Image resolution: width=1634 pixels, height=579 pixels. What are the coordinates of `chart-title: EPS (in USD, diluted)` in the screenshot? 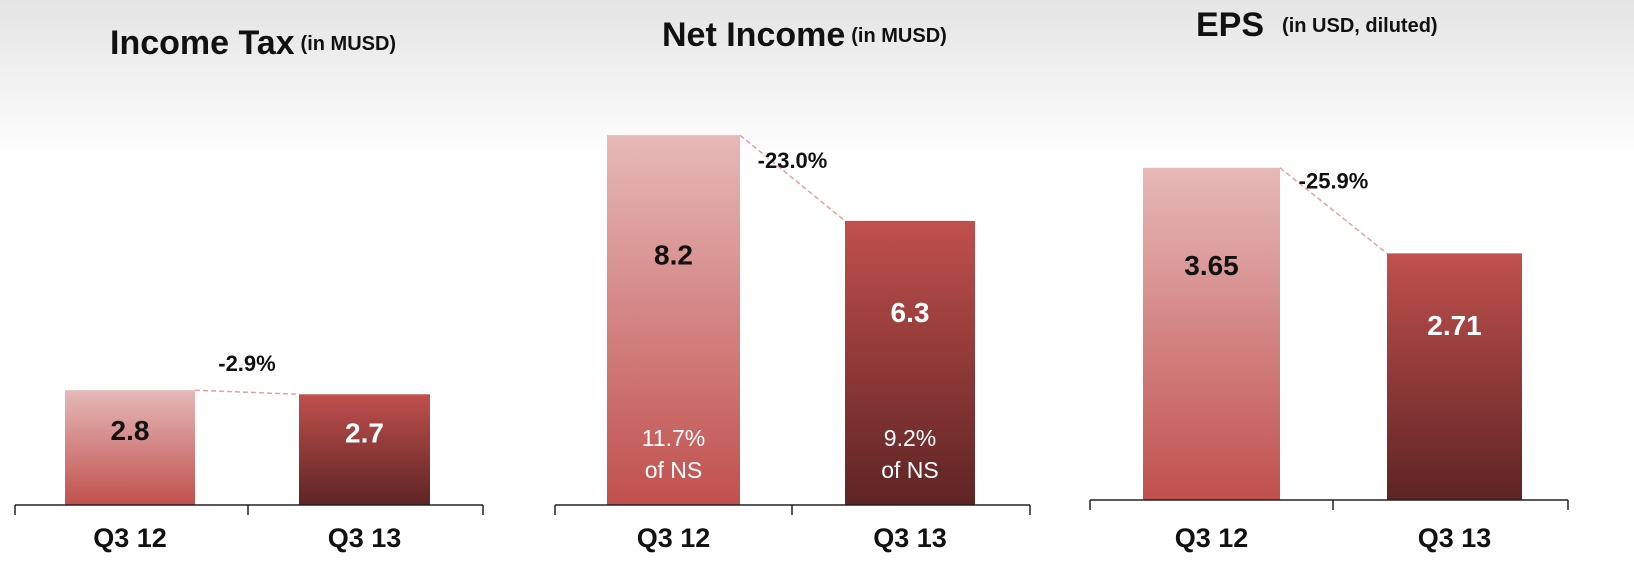 It's located at (1317, 25).